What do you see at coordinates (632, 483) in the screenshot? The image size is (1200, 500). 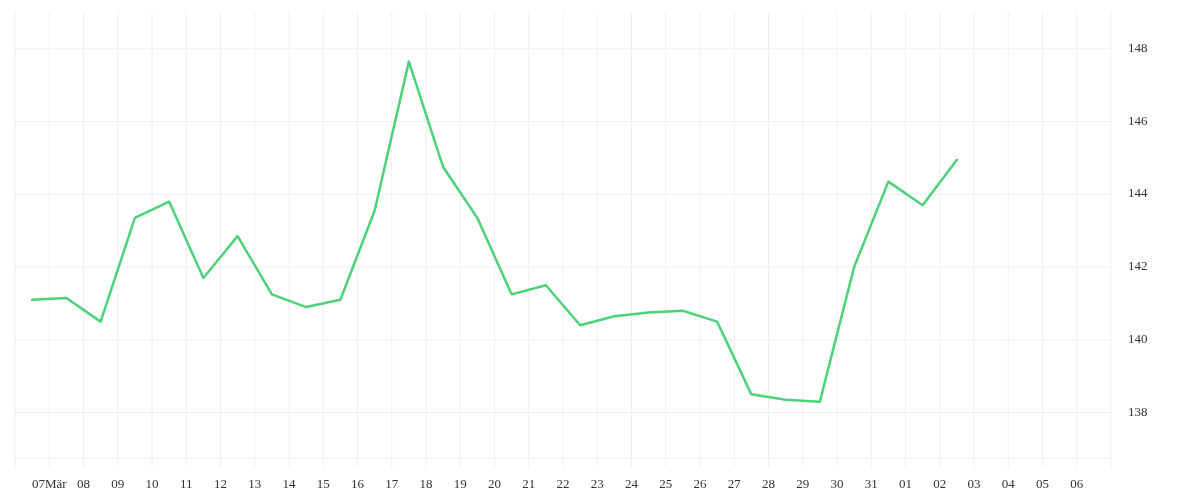 I see `x-tick-label: 24` at bounding box center [632, 483].